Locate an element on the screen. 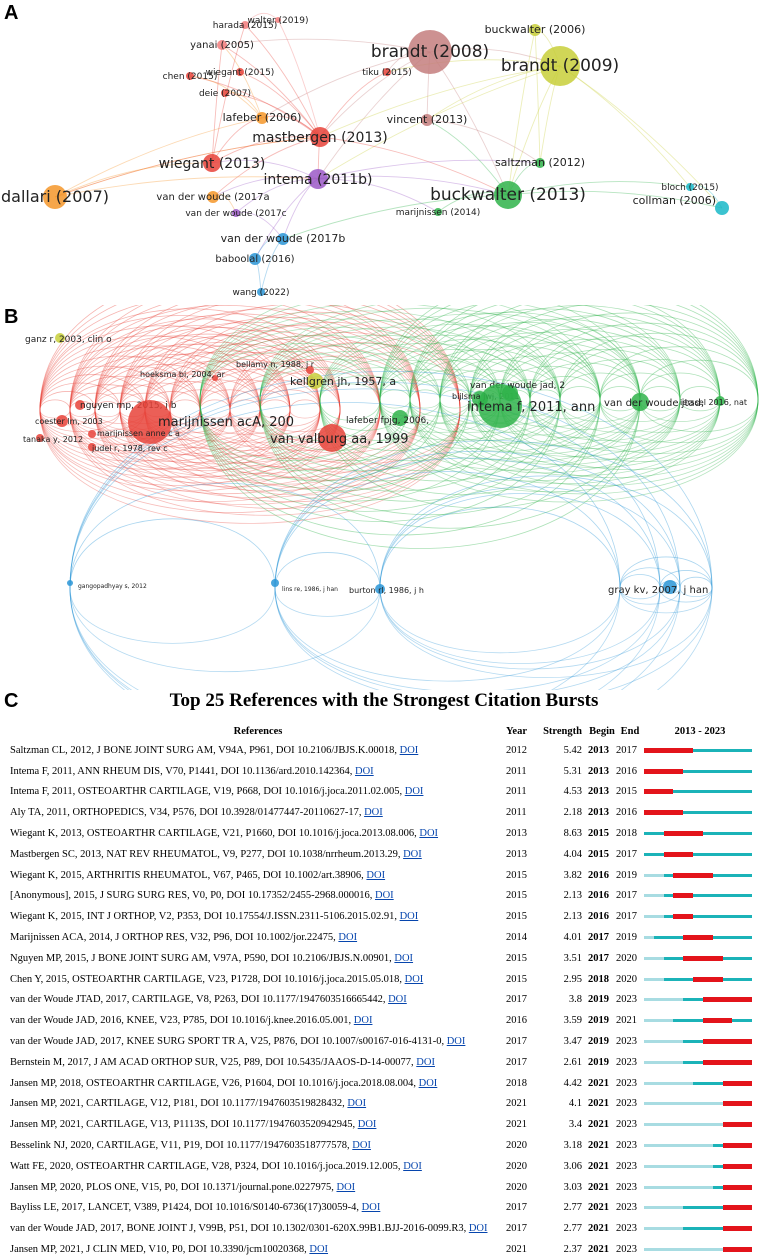 The width and height of the screenshot is (768, 1260). strength-cell: 5.42 is located at coordinates (572, 750).